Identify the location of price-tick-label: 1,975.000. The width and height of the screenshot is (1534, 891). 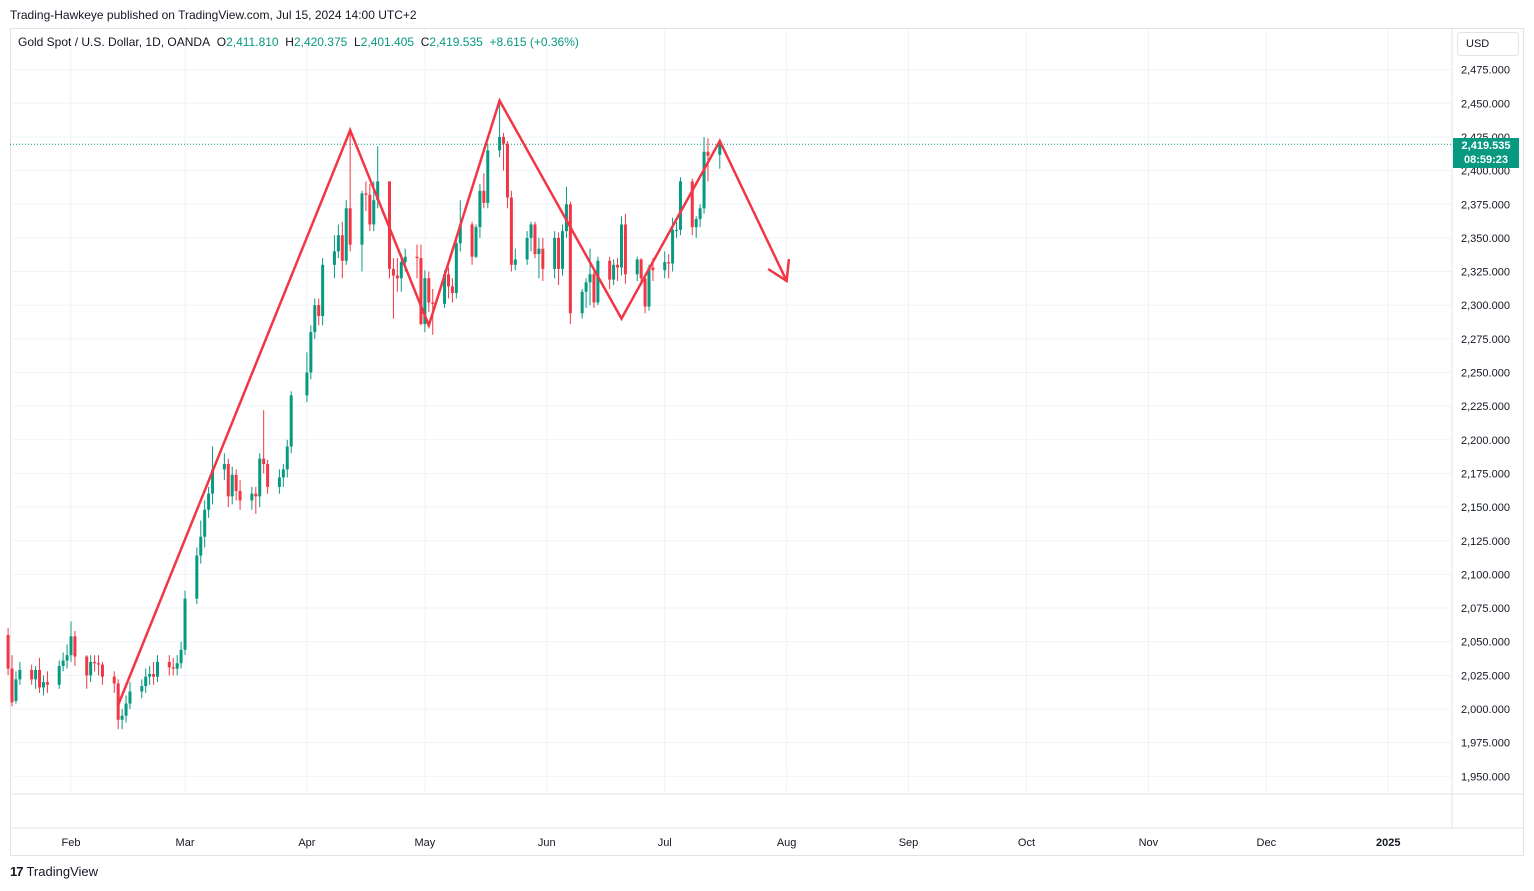
(1485, 744).